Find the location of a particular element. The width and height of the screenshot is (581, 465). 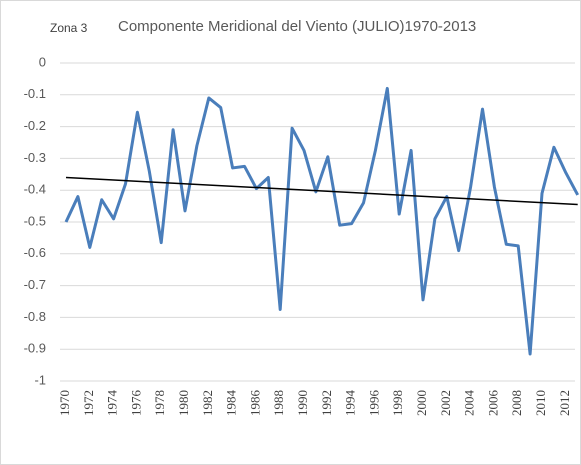

x-tick-label: 1990 is located at coordinates (302, 403).